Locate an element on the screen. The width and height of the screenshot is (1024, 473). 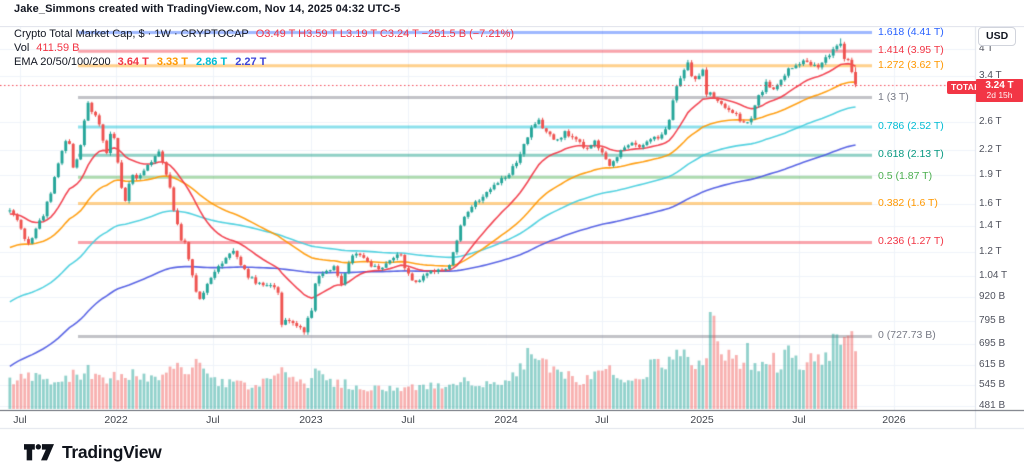
price-tick-label: 1.9 T is located at coordinates (990, 174).